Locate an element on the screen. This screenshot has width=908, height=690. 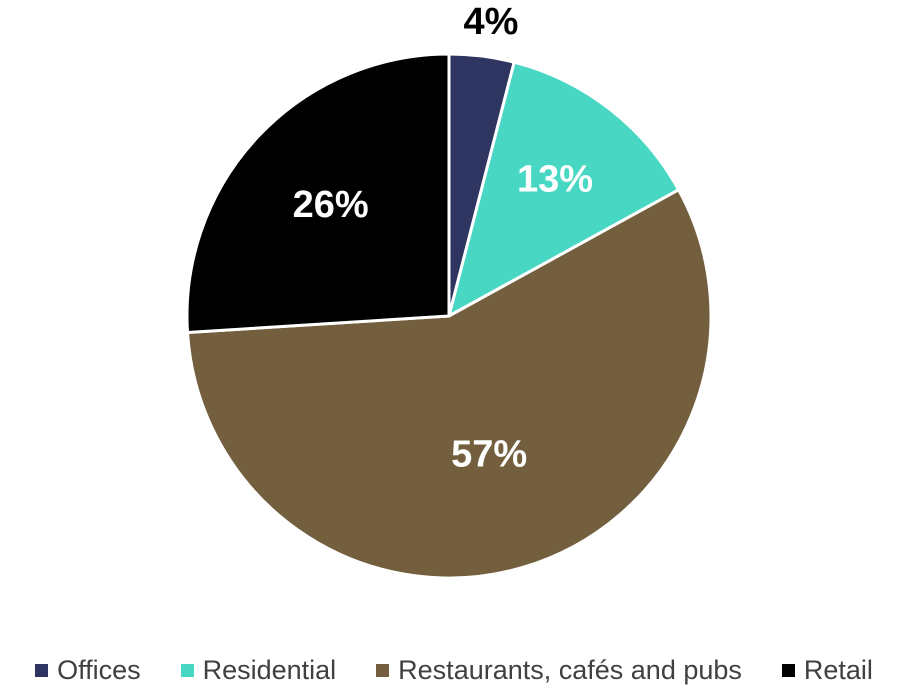
legend-item-restaurants: Restaurants, cafés and pubs is located at coordinates (559, 670).